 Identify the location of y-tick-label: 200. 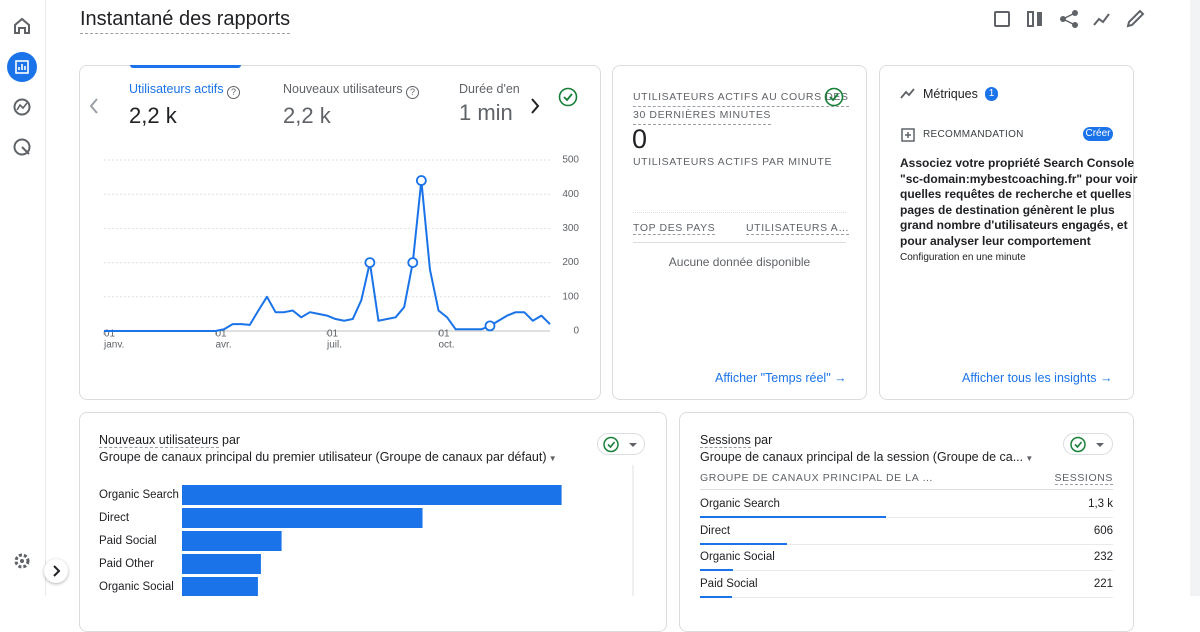
(570, 262).